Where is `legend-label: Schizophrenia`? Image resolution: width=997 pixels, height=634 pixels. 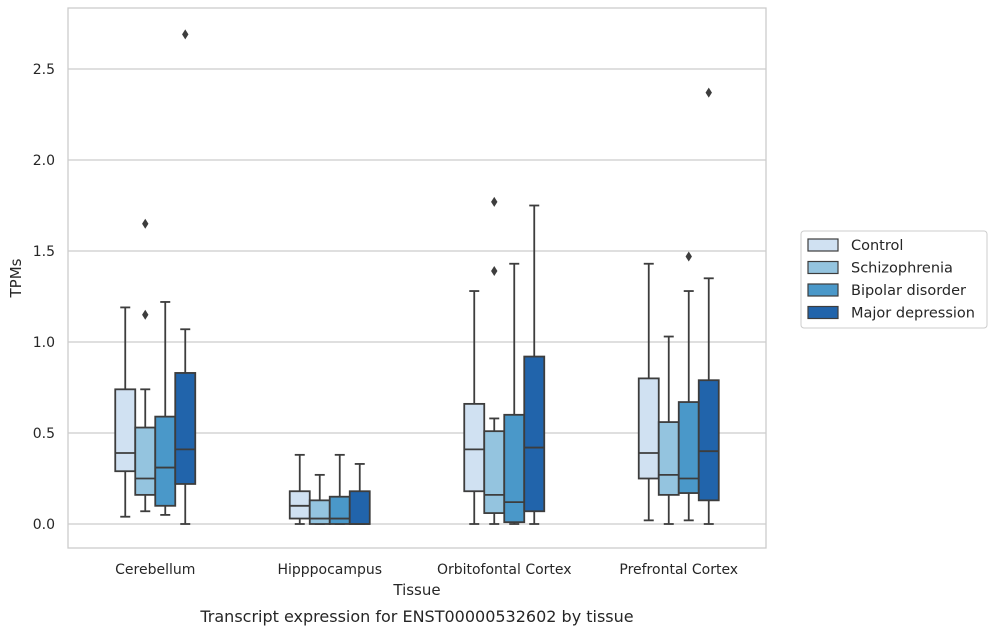
legend-label: Schizophrenia is located at coordinates (902, 269).